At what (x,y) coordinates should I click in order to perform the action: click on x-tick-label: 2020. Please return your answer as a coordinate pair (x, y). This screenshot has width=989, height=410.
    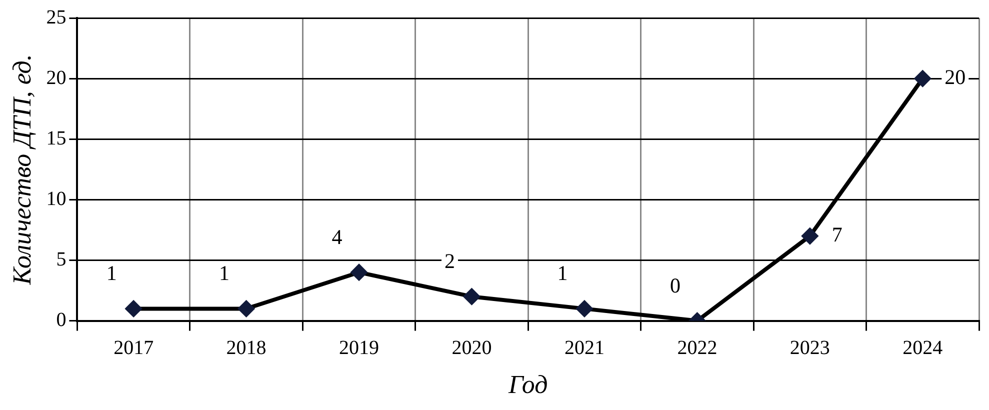
    Looking at the image, I should click on (472, 348).